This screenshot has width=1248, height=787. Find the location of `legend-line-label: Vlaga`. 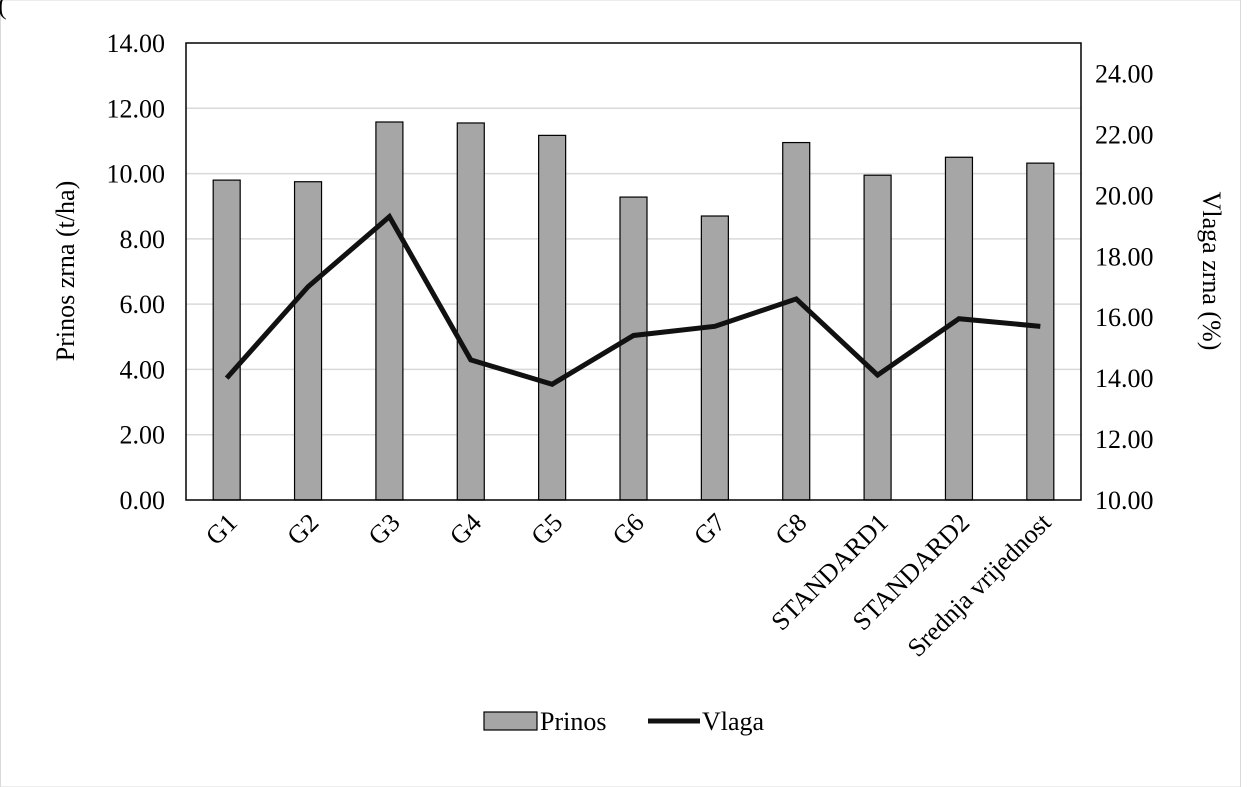

legend-line-label: Vlaga is located at coordinates (733, 721).